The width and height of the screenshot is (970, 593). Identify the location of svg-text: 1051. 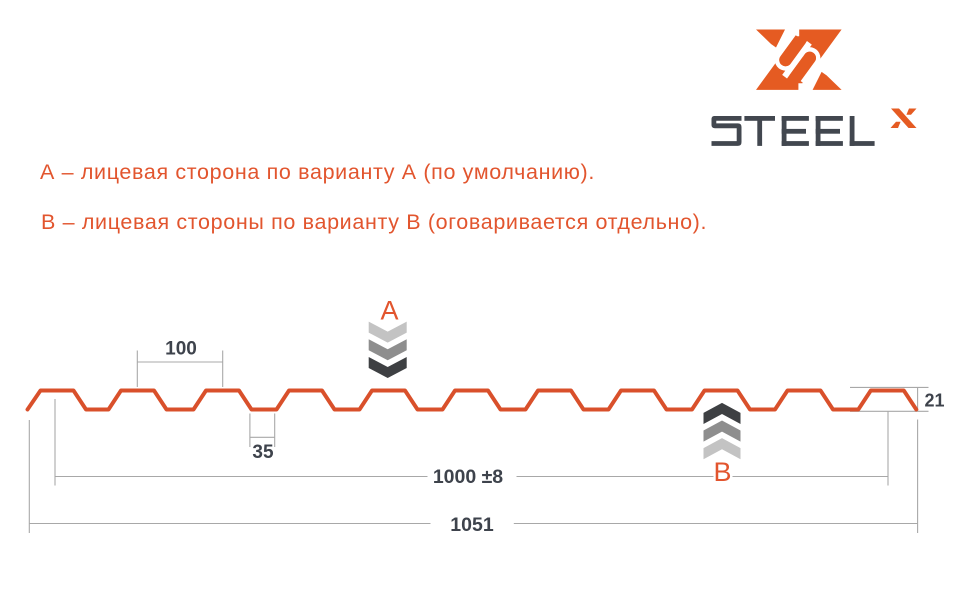
(472, 525).